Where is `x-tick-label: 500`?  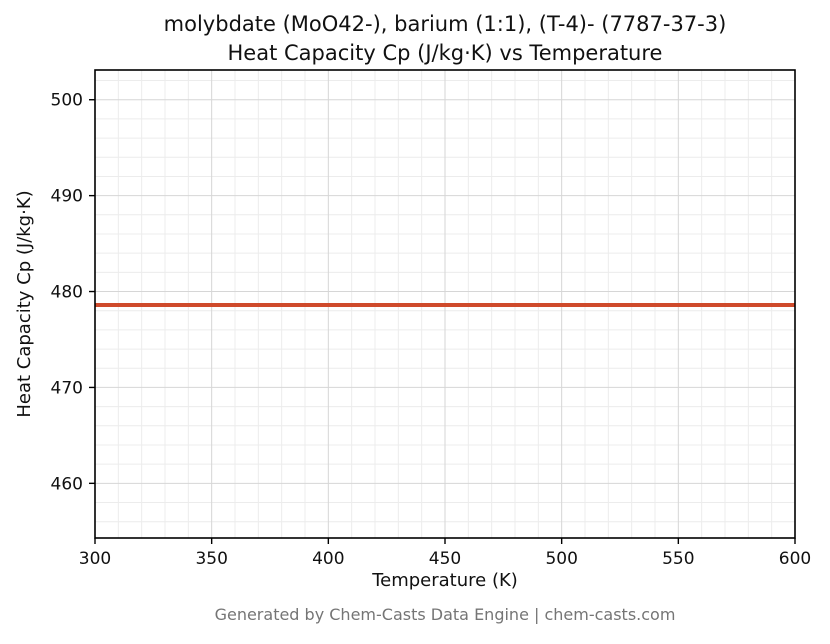
x-tick-label: 500 is located at coordinates (561, 559).